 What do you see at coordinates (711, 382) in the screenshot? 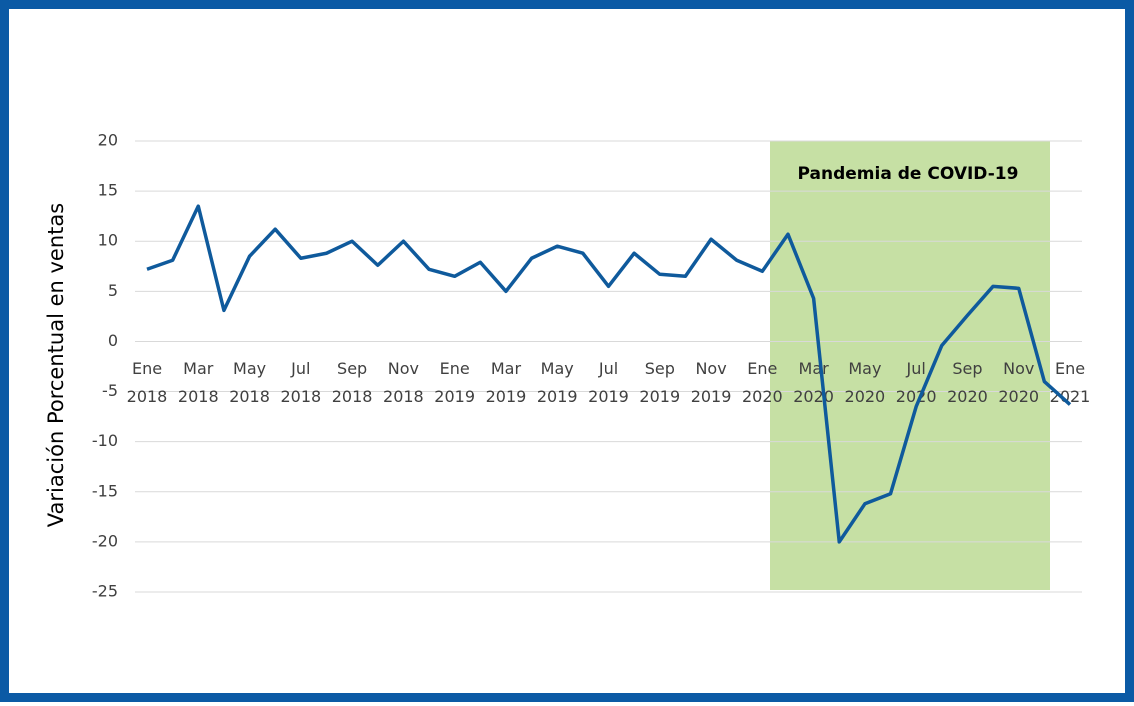
I see `x-tick-label: Nov 2019` at bounding box center [711, 382].